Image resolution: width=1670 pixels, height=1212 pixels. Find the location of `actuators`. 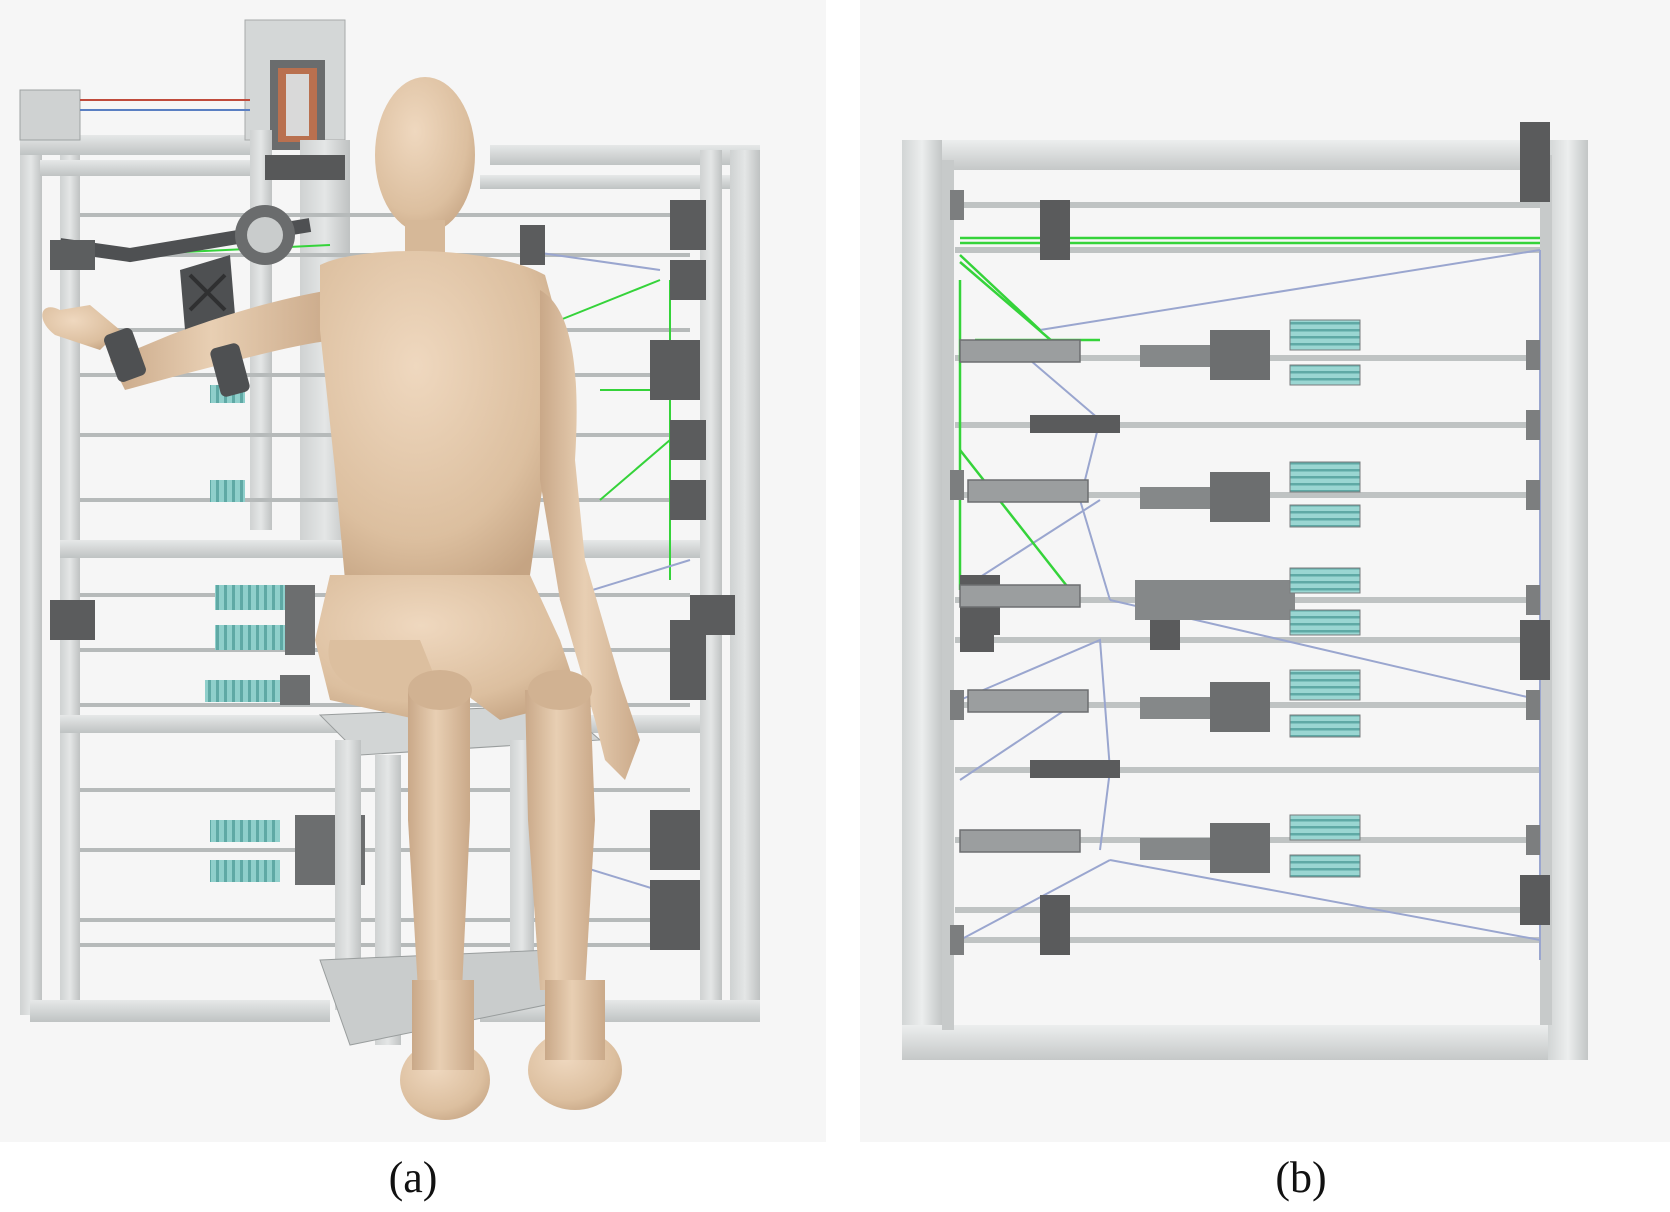

actuators is located at coordinates (1215, 601).